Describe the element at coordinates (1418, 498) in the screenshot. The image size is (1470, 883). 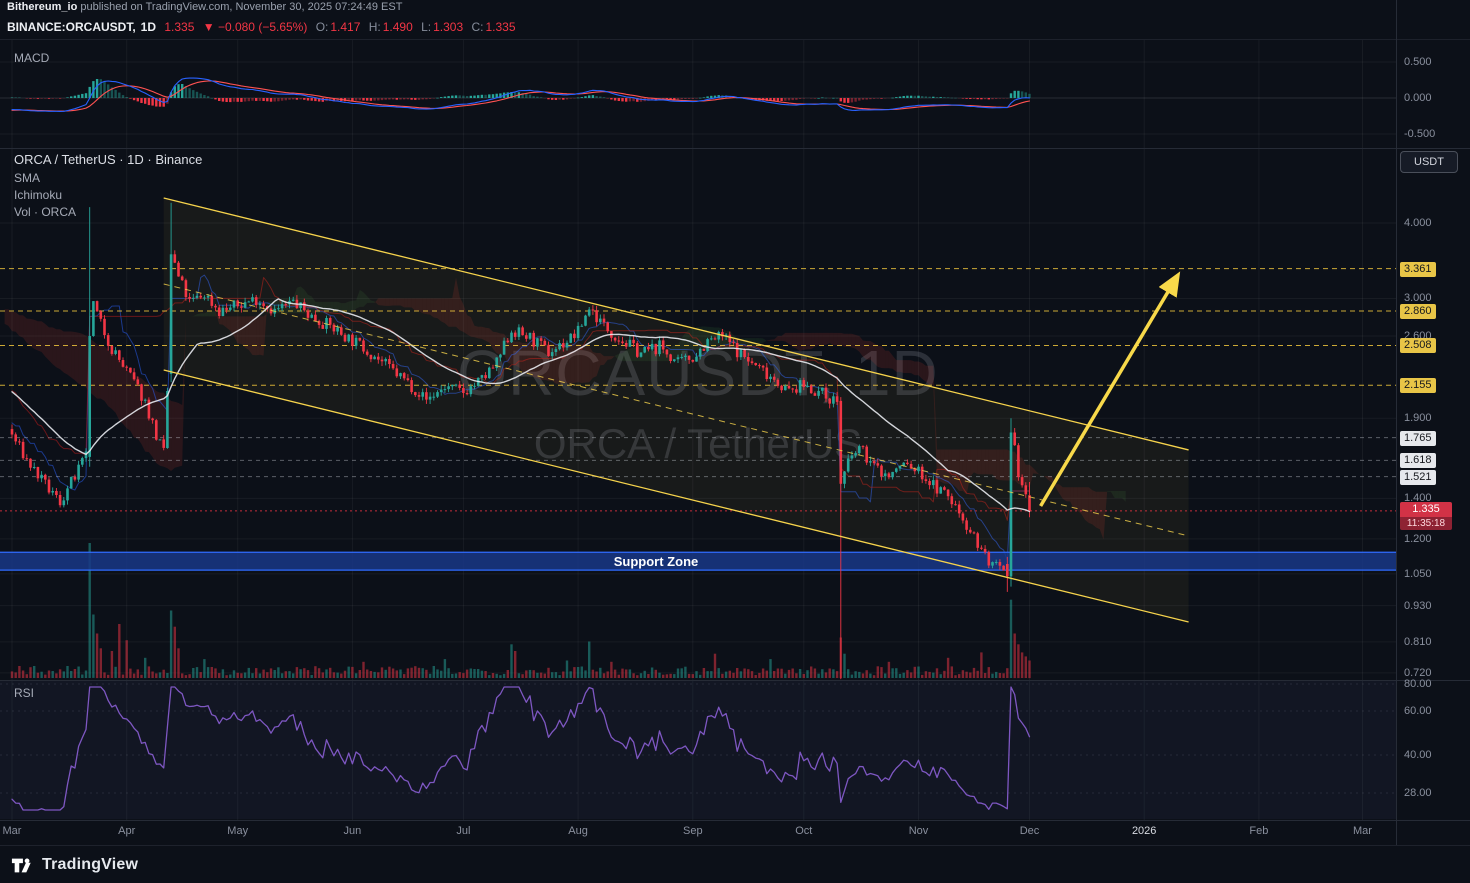
I see `price-axis-tick: 1.400` at that location.